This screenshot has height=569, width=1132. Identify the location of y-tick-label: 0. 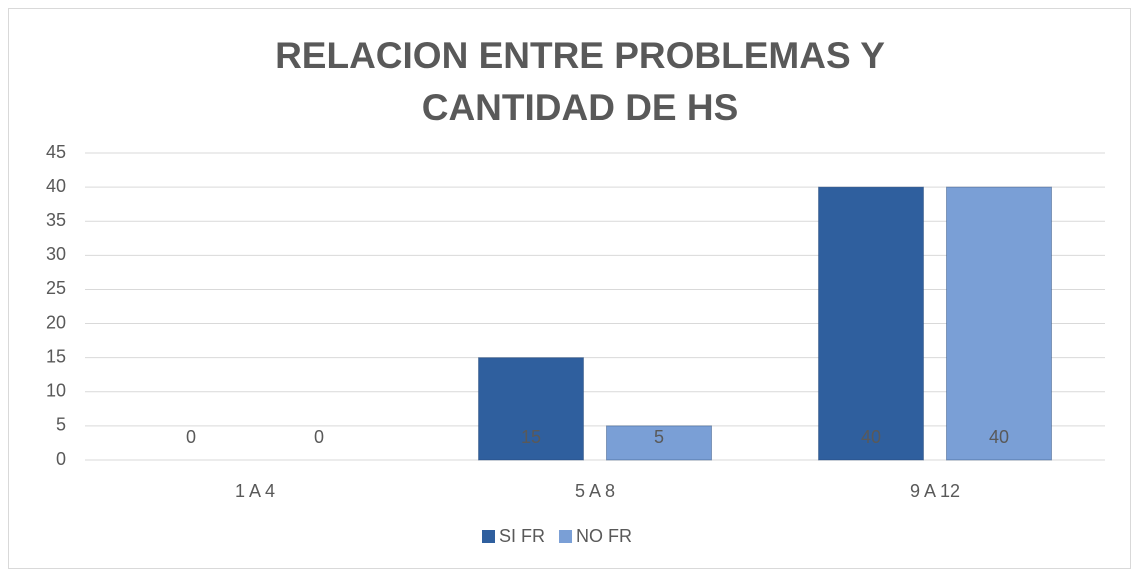
(61, 459).